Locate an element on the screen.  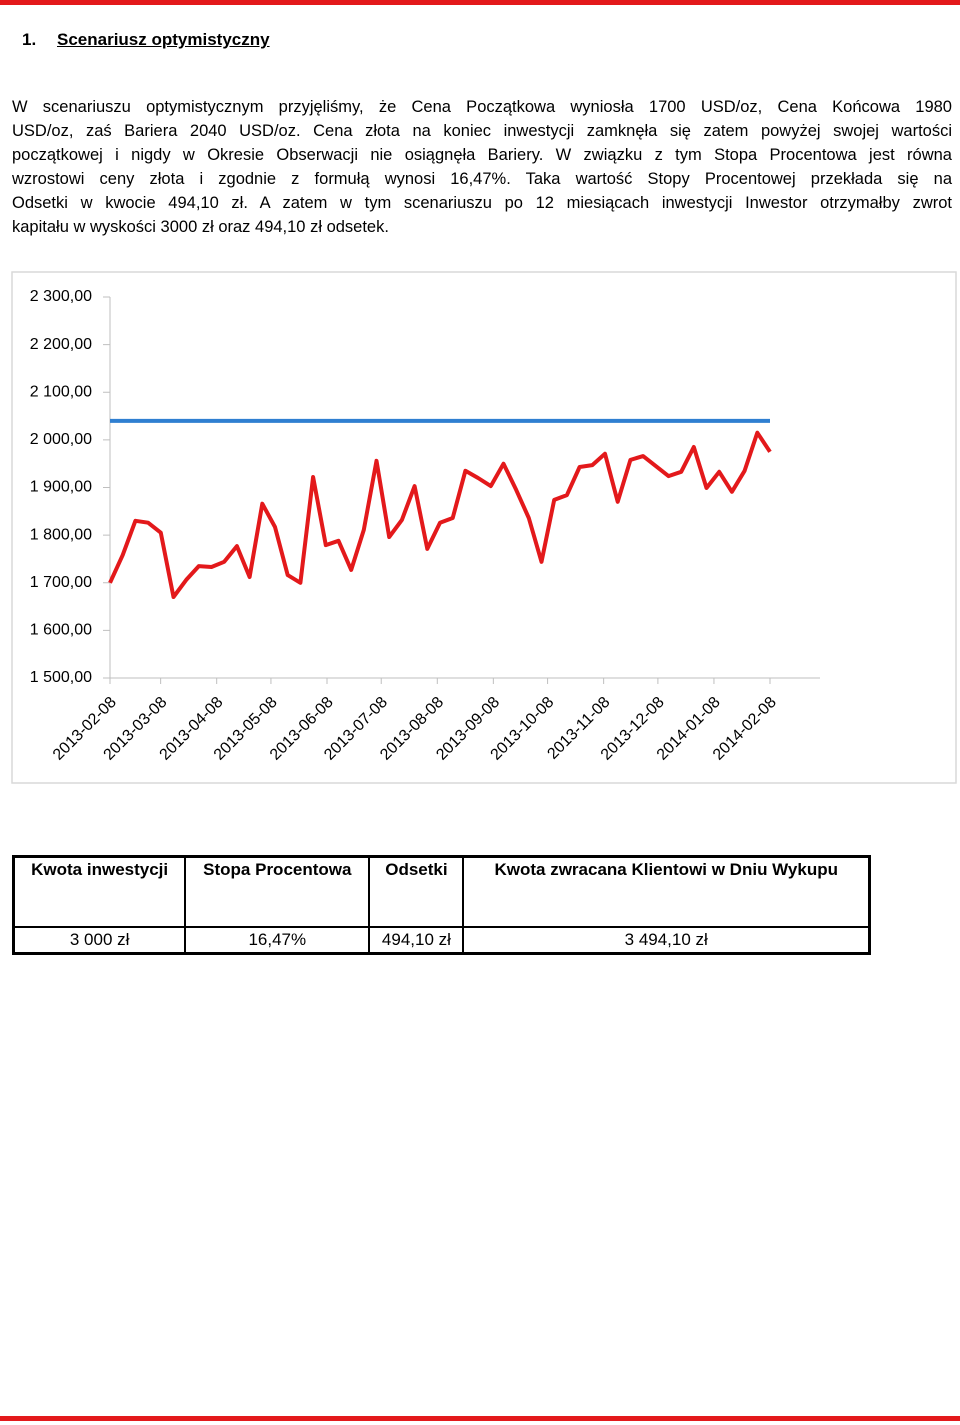
y-tick-label: 2 100,00 is located at coordinates (61, 391).